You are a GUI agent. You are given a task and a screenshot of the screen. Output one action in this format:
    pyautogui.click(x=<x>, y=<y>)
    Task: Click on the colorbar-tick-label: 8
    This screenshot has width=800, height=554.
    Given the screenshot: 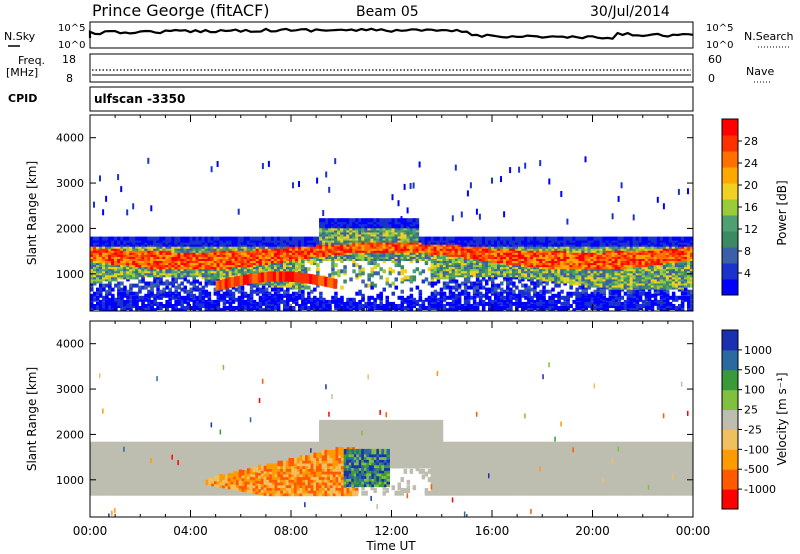 What is the action you would take?
    pyautogui.click(x=747, y=251)
    